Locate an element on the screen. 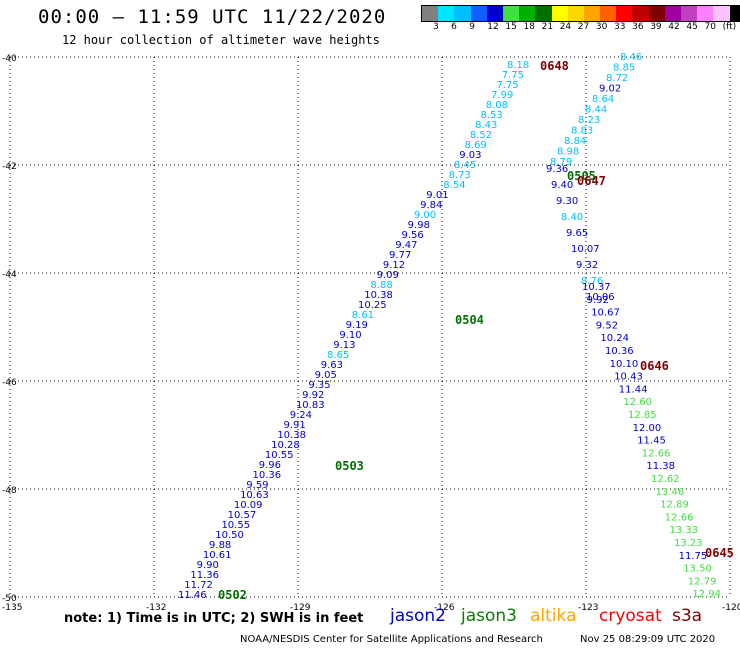 This screenshot has height=650, width=740. wave-height-value: 9.30 is located at coordinates (567, 201).